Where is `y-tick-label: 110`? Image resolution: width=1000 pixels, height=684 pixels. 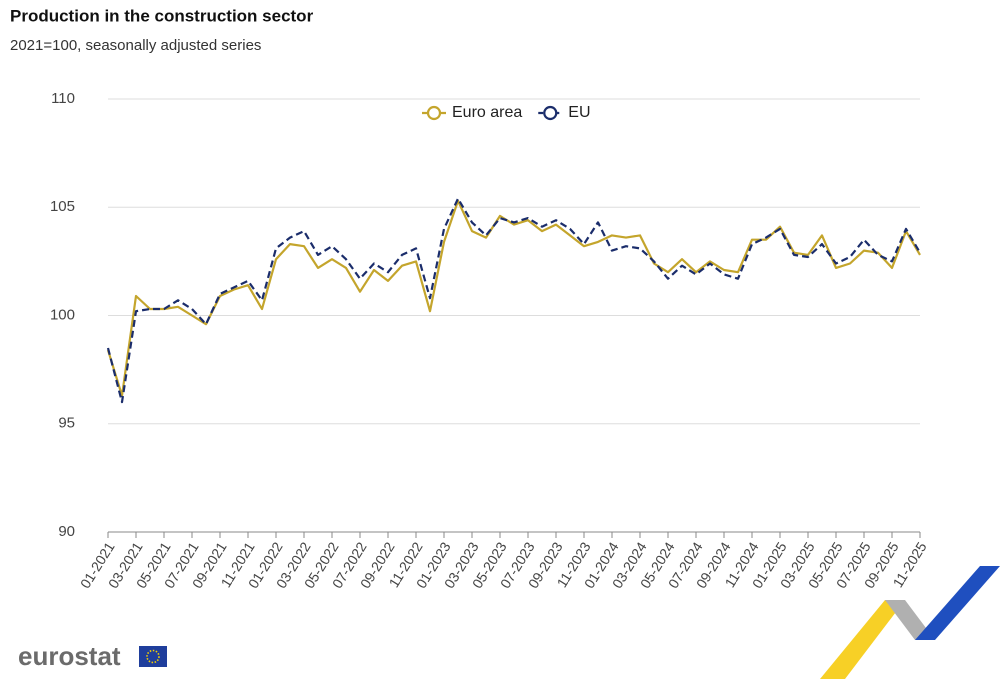
y-tick-label: 110 is located at coordinates (63, 98).